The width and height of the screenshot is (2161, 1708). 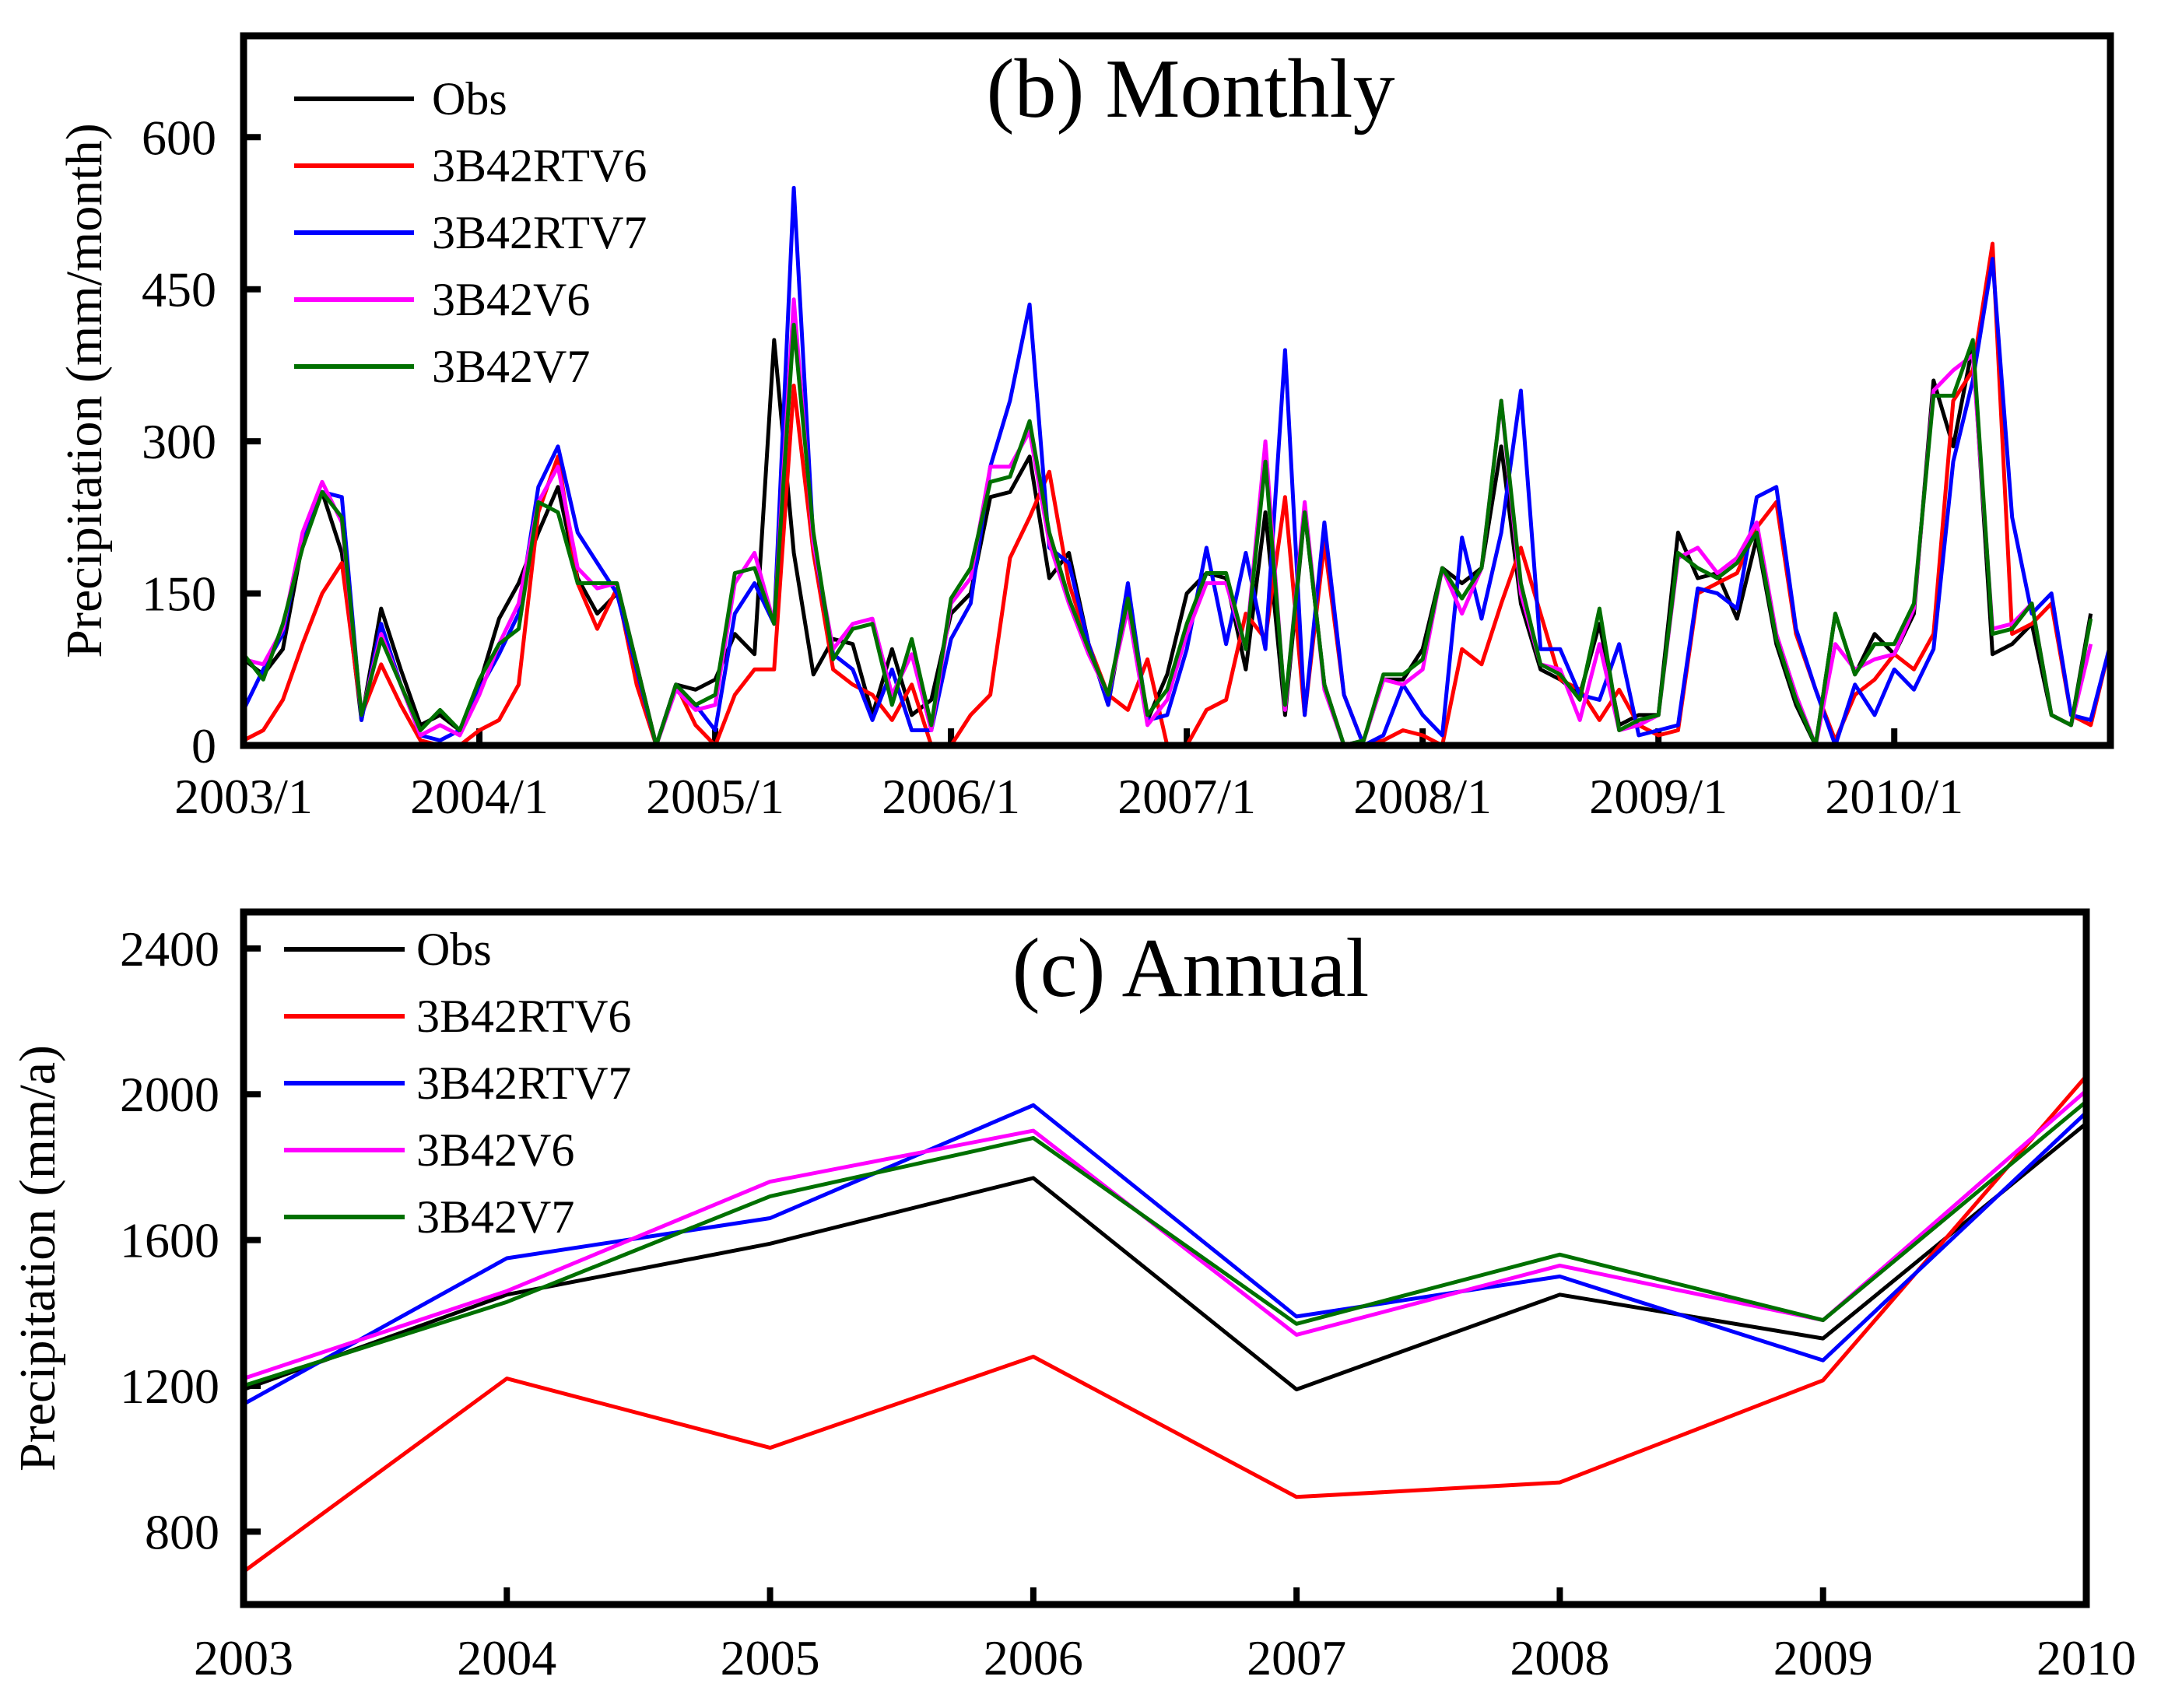 I want to click on x-tick-label: 2010, so click(x=2086, y=1657).